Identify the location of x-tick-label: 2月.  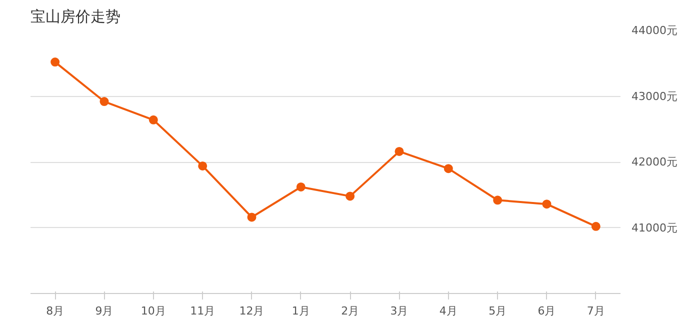
(350, 311).